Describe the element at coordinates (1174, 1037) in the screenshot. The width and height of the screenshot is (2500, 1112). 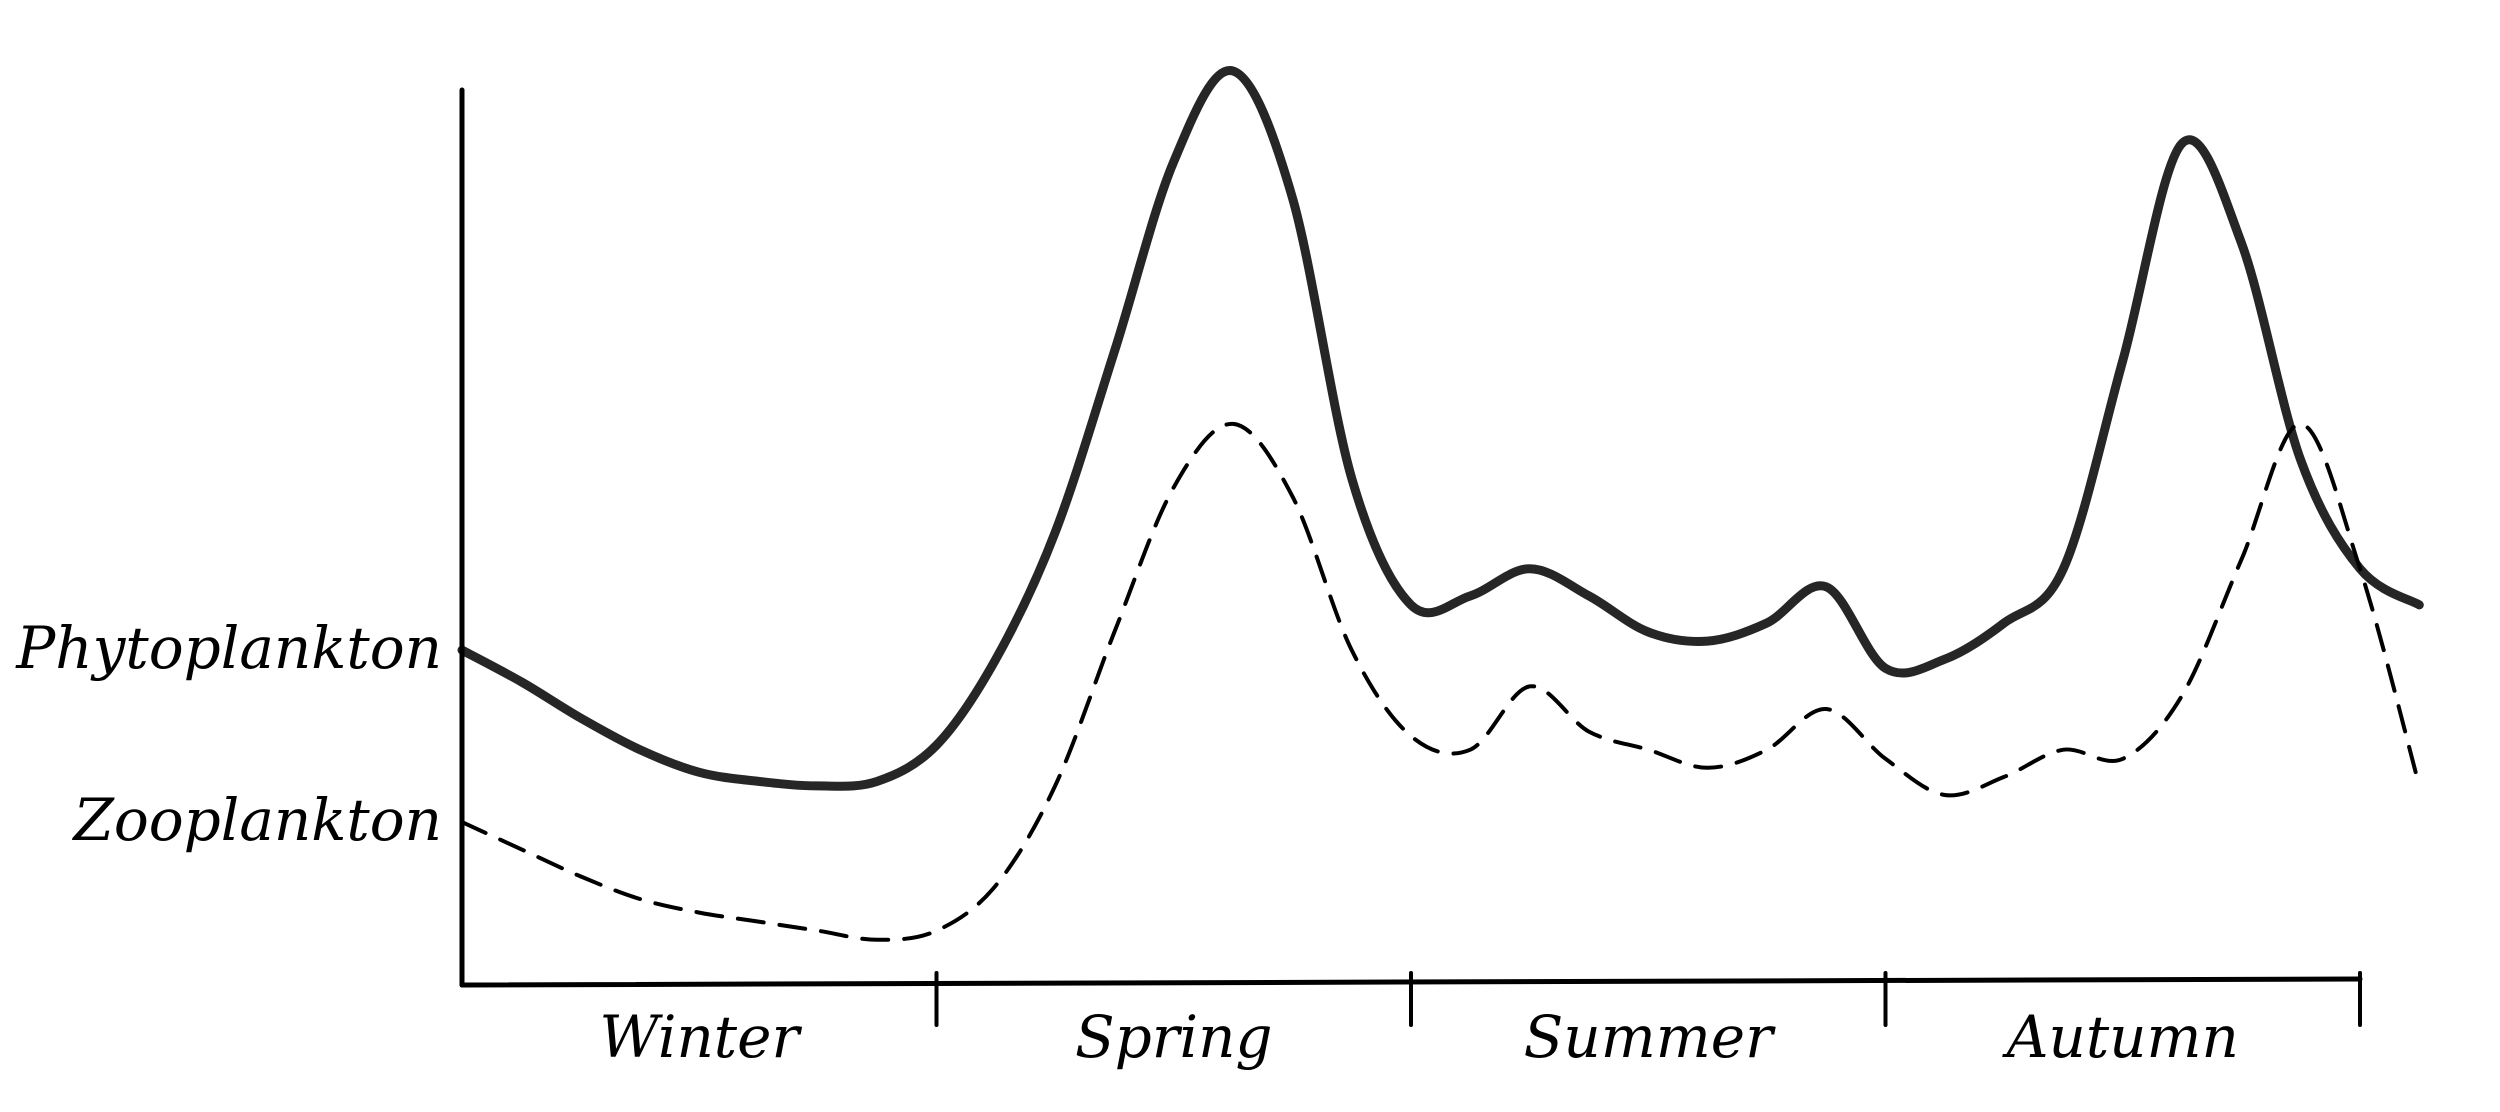
I see `x-tick-label-spring: Spring` at that location.